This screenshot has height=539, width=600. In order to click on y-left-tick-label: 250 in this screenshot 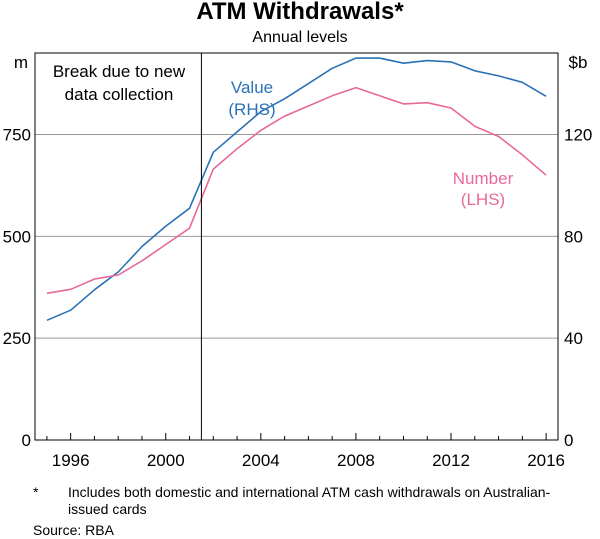, I will do `click(17, 338)`.